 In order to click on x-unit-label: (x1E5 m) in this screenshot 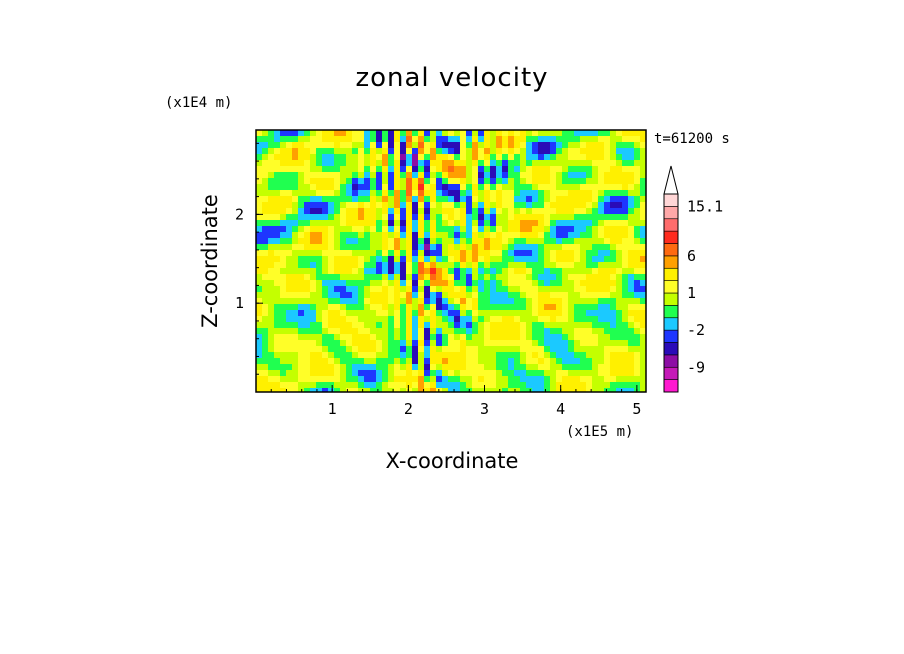, I will do `click(599, 432)`.